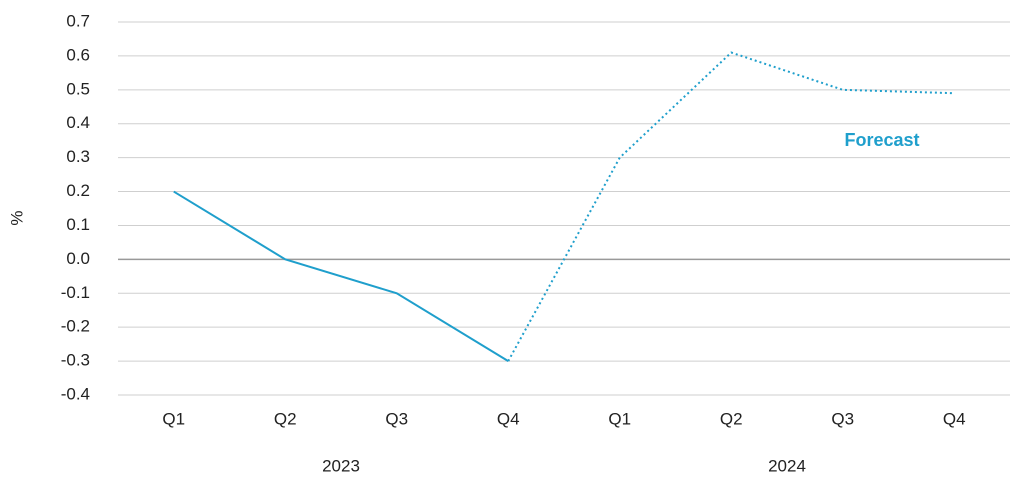 This screenshot has height=481, width=1024. I want to click on y-tick-label: 0.2, so click(78, 190).